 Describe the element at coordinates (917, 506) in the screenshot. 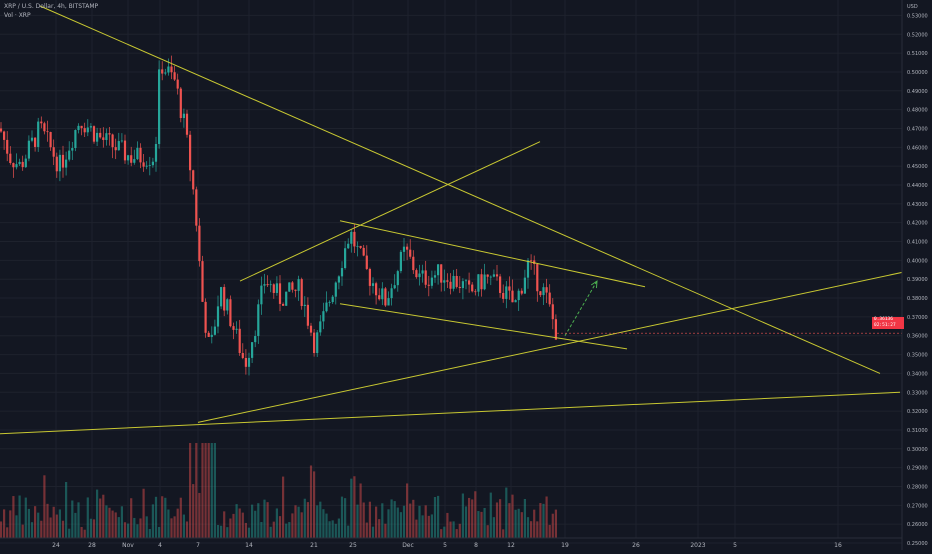

I see `price-tick-label: 0.27000` at that location.